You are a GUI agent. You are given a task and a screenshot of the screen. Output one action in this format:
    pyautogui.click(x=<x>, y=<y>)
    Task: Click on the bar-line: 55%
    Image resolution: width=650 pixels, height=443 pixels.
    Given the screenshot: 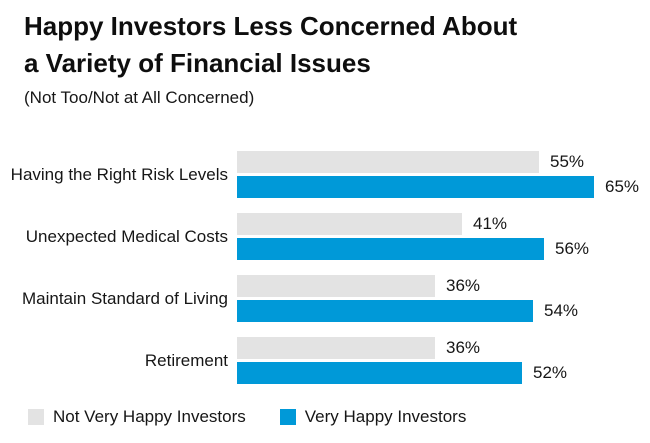 What is the action you would take?
    pyautogui.click(x=443, y=162)
    